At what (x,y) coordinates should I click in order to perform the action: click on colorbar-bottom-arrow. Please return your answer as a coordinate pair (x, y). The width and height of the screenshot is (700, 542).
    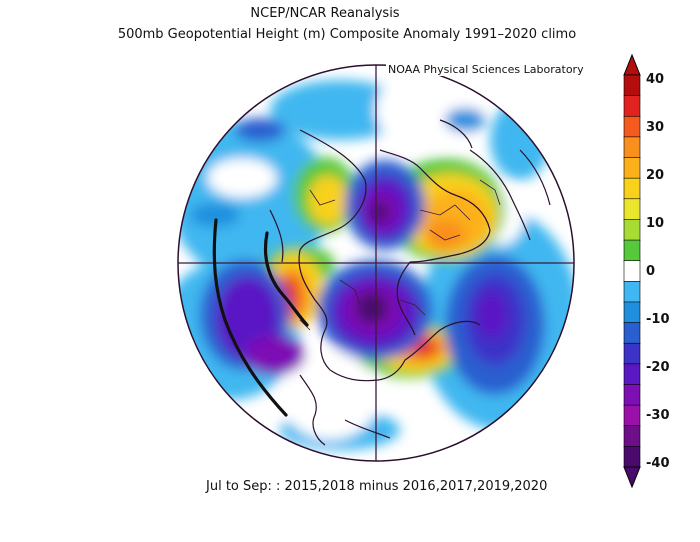
    Looking at the image, I should click on (632, 477).